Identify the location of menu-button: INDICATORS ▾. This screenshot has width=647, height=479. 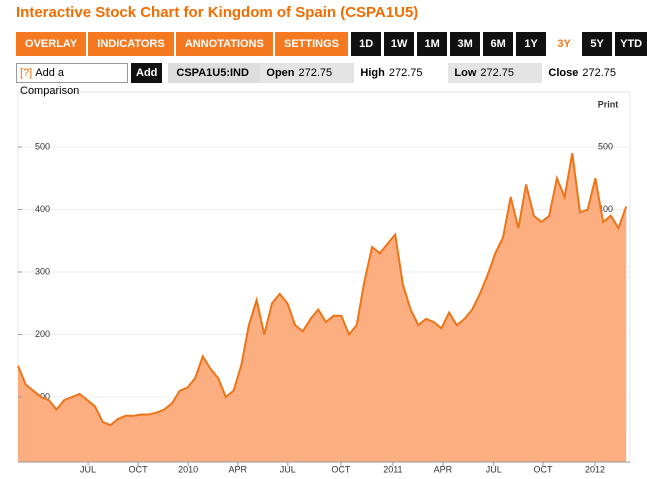
(131, 53).